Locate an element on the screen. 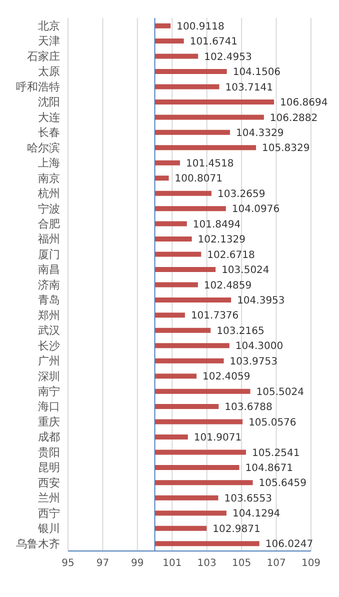 The image size is (339, 597). y-tick-label: 呼和浩特 is located at coordinates (38, 87).